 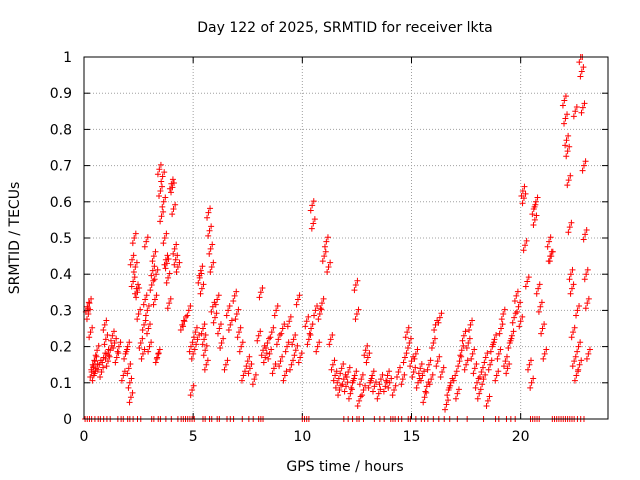 I want to click on x-tick-label: 20, so click(x=521, y=437).